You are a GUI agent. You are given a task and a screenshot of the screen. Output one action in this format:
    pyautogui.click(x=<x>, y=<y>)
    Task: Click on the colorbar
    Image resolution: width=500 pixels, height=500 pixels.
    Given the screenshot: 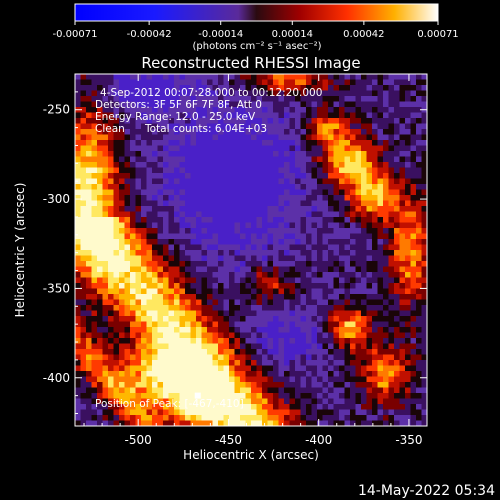 What is the action you would take?
    pyautogui.click(x=256, y=12)
    